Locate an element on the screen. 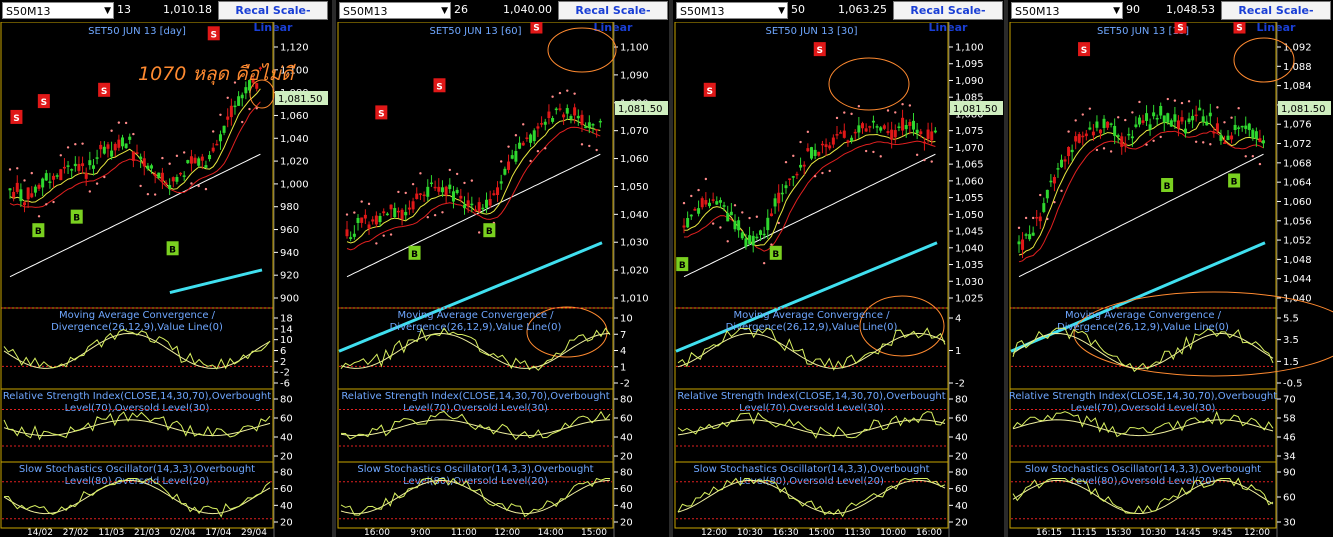  x-tick-label: 14:00 is located at coordinates (551, 532).